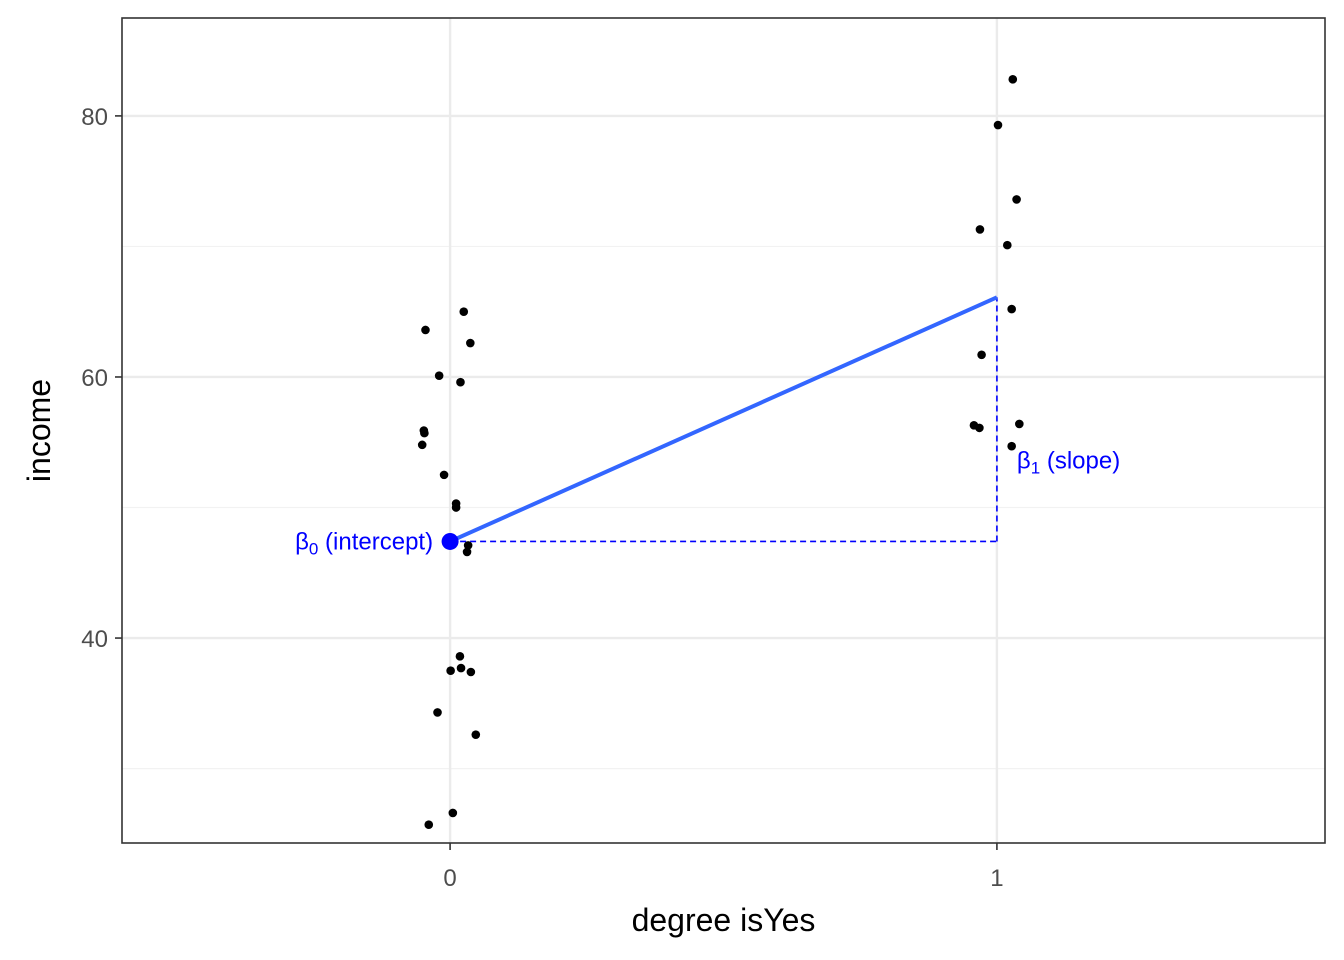  Describe the element at coordinates (94, 378) in the screenshot. I see `y-tick-label: 60` at that location.